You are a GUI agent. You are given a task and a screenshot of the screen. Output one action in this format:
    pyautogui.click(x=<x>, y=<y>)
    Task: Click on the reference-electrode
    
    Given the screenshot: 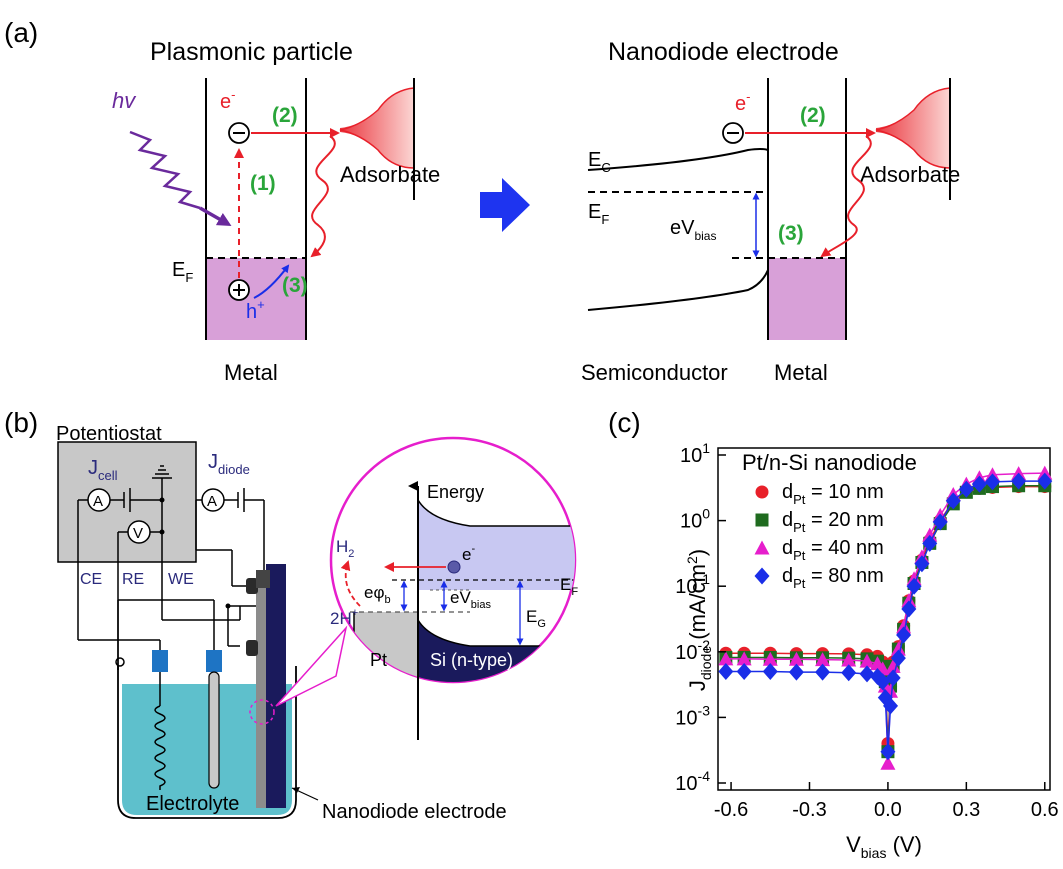 What is the action you would take?
    pyautogui.click(x=214, y=730)
    